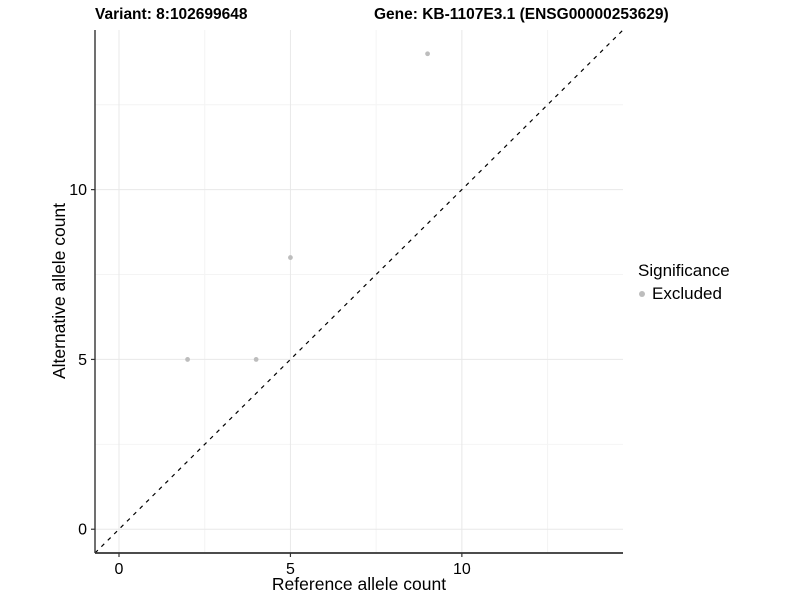  Describe the element at coordinates (359, 584) in the screenshot. I see `x-axis-title: Reference allele count` at that location.